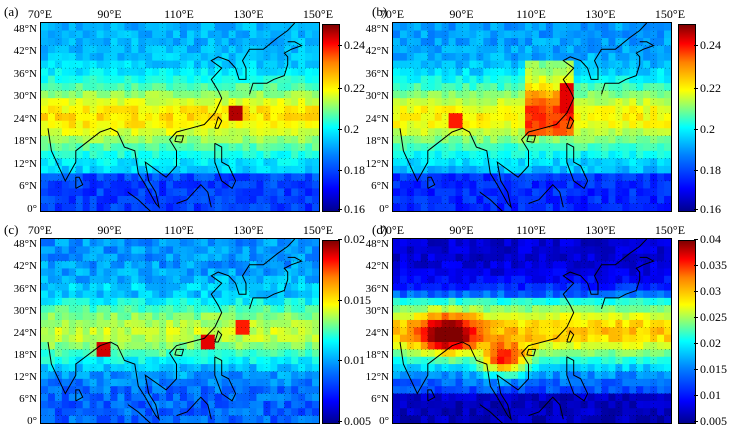 The image size is (750, 436). Describe the element at coordinates (707, 291) in the screenshot. I see `colorbar-tick-label: 0.03` at that location.